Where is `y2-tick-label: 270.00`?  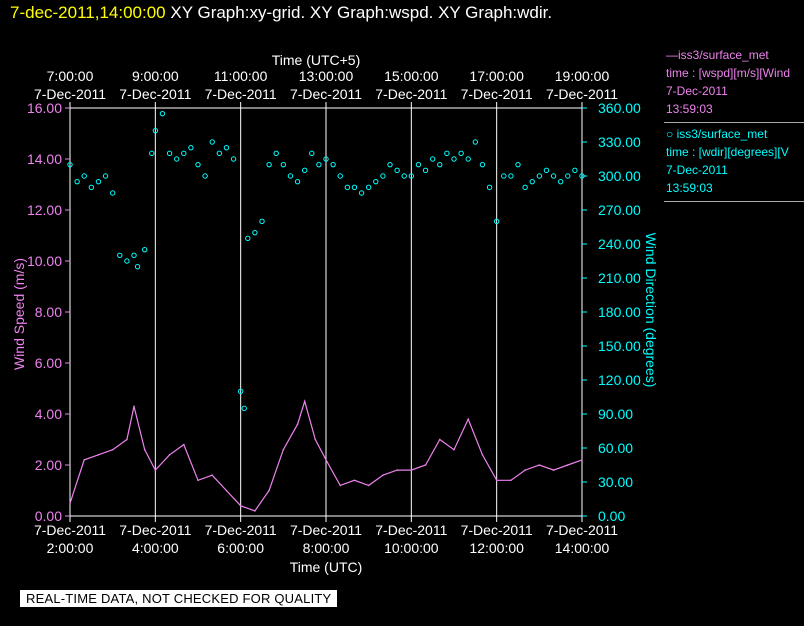 y2-tick-label: 270.00 is located at coordinates (619, 210).